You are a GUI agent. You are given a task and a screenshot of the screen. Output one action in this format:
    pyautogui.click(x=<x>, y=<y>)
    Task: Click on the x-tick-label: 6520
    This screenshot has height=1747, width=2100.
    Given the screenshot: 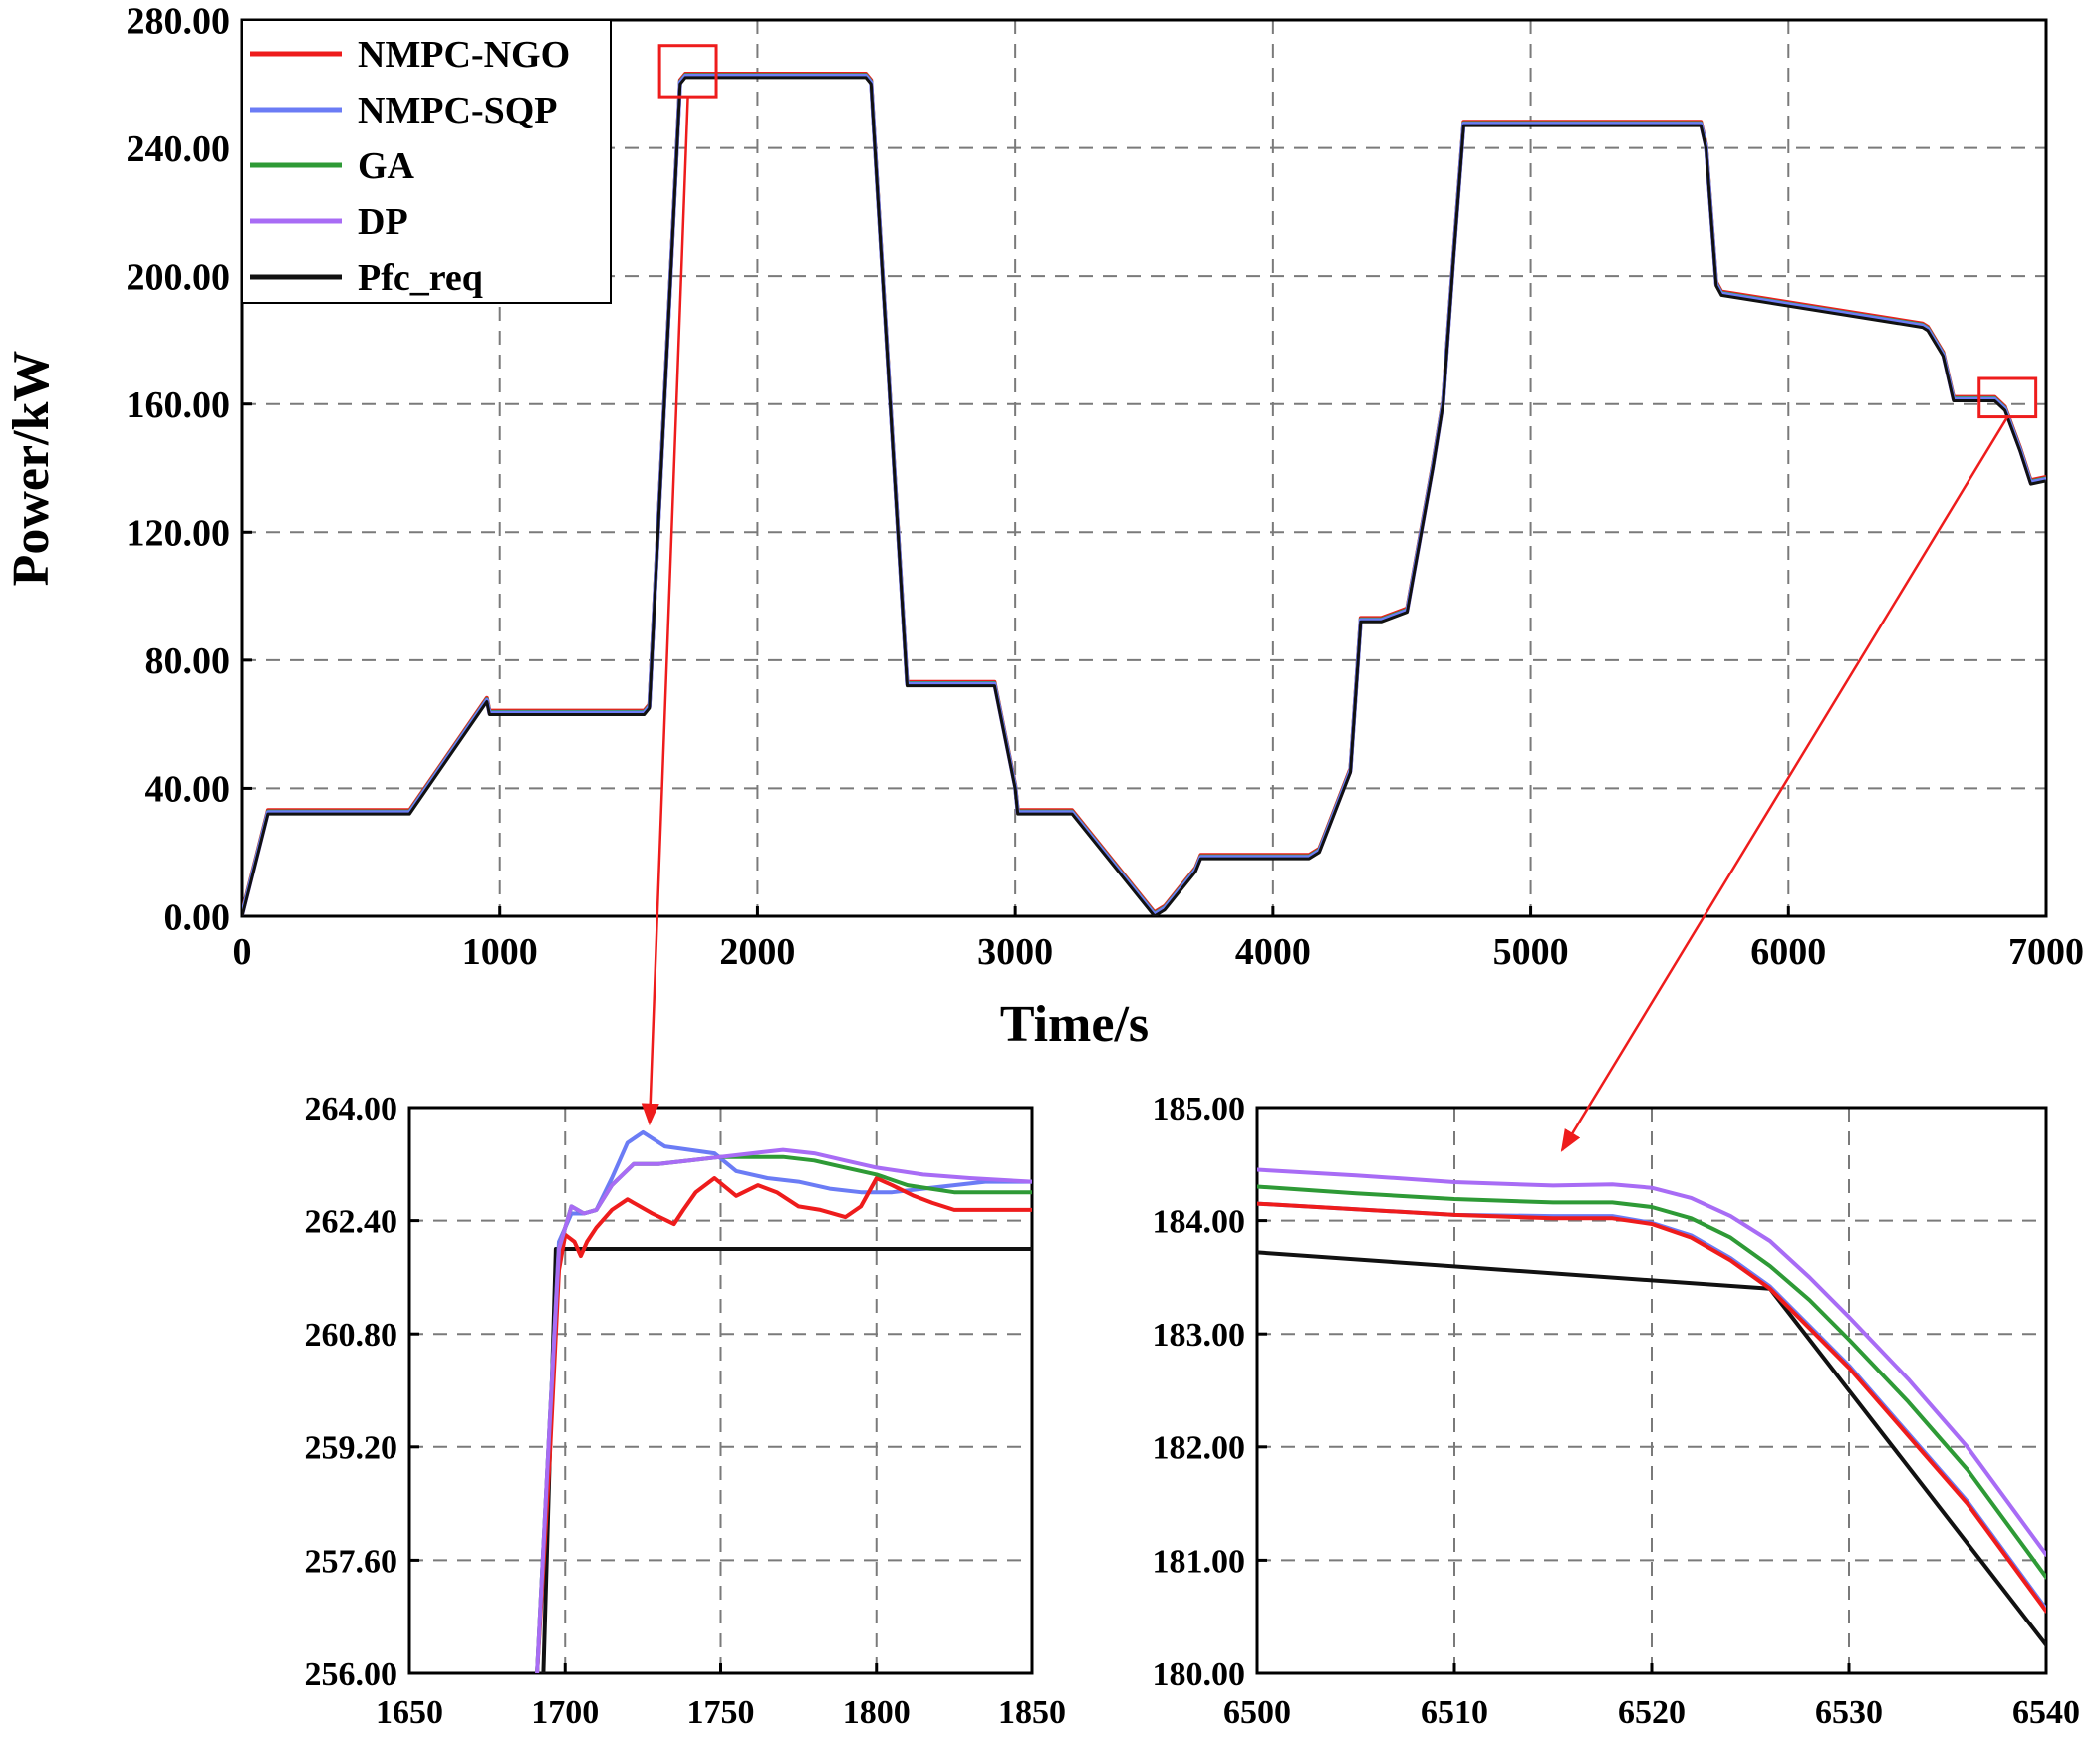 What is the action you would take?
    pyautogui.click(x=1652, y=1712)
    